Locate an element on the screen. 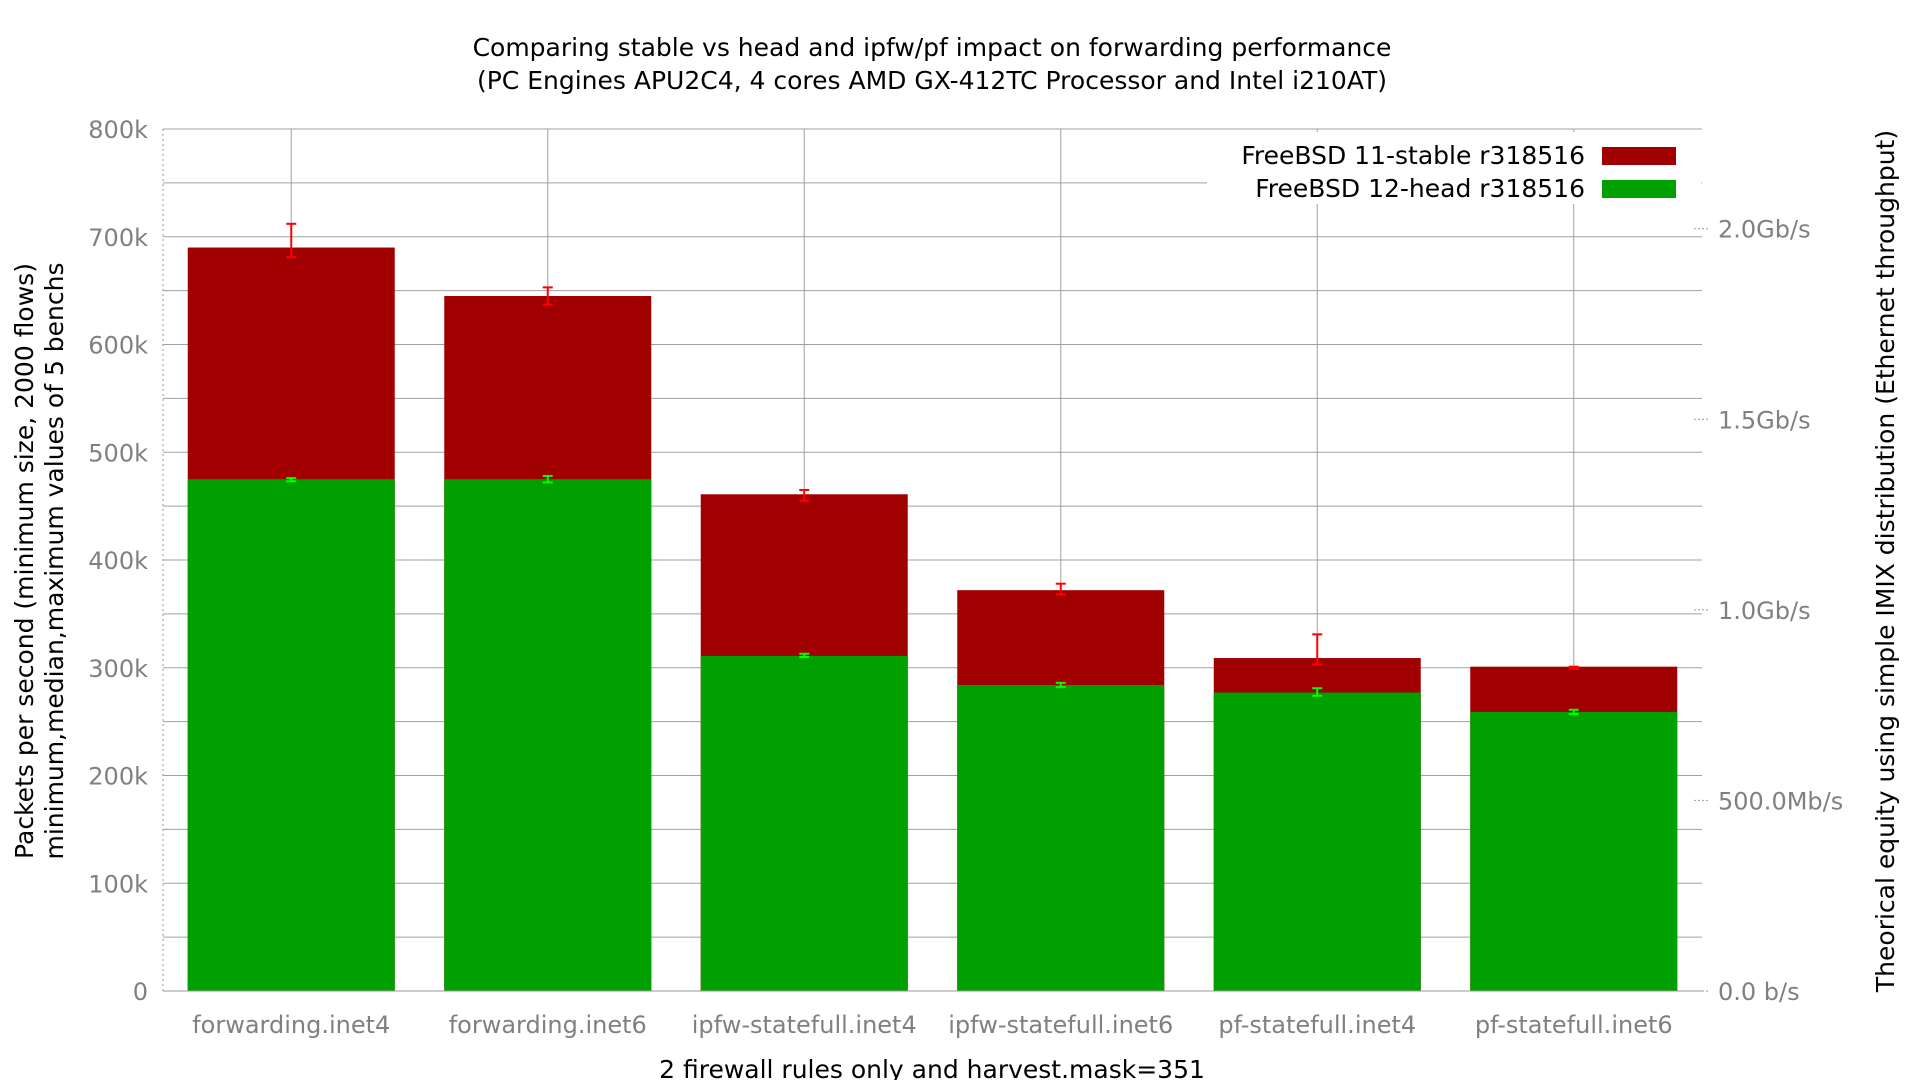  y-tick-label: 0 is located at coordinates (140, 992).